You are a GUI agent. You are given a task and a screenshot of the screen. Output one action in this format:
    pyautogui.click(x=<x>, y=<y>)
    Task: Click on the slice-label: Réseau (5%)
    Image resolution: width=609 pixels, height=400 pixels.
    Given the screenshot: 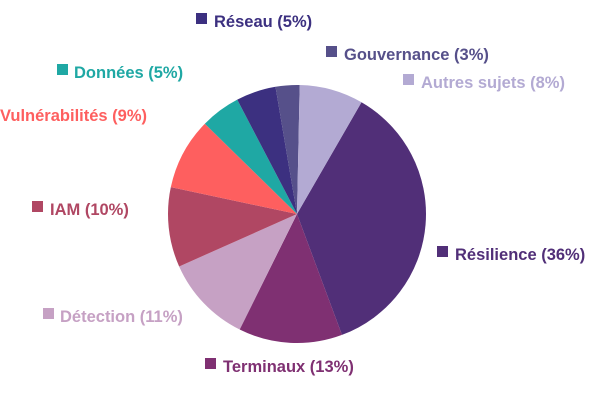 What is the action you would take?
    pyautogui.click(x=263, y=22)
    